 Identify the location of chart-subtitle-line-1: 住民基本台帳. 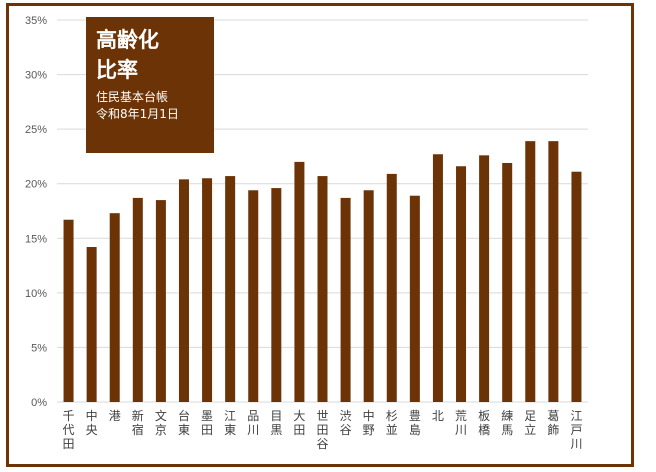
(132, 97).